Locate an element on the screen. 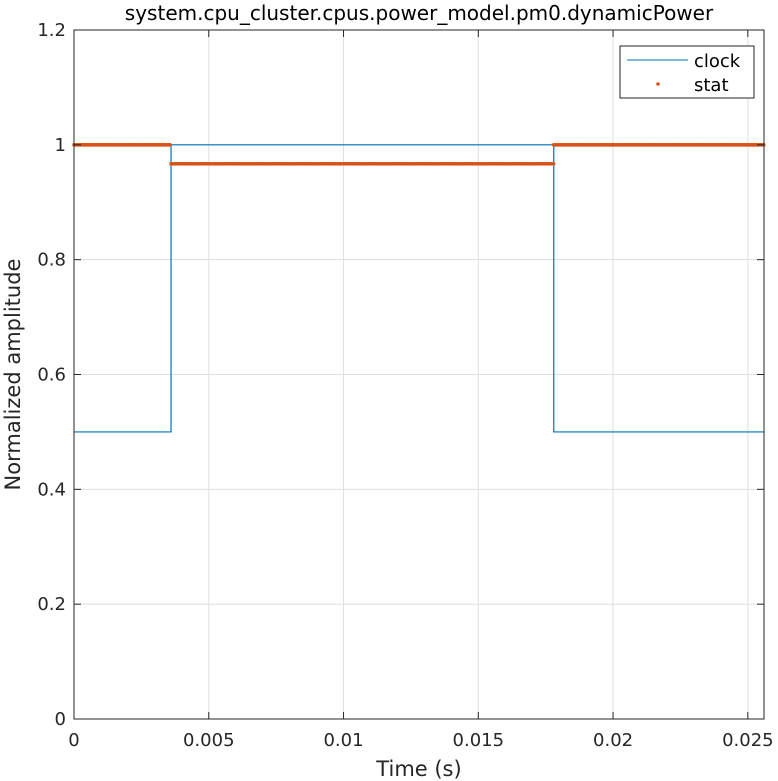 This screenshot has width=778, height=781. legend-swatch-stat is located at coordinates (658, 84).